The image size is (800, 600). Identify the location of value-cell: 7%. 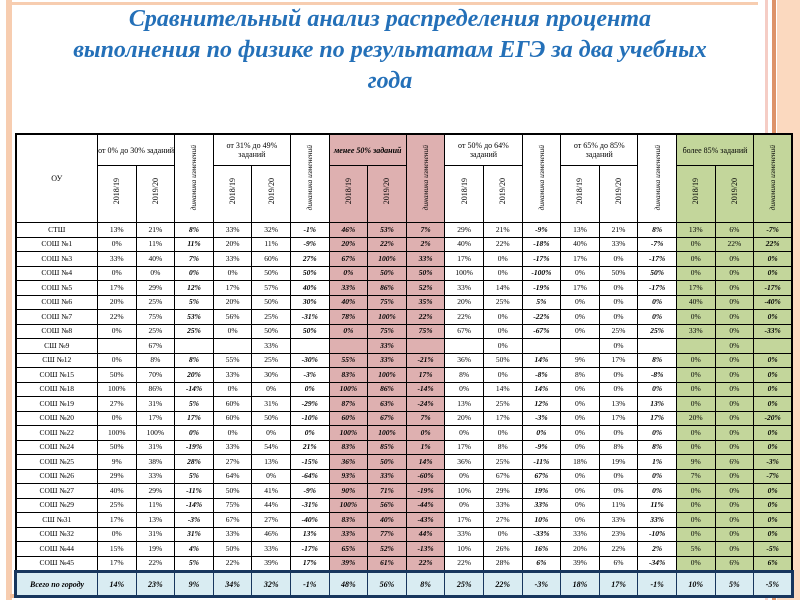
(695, 476).